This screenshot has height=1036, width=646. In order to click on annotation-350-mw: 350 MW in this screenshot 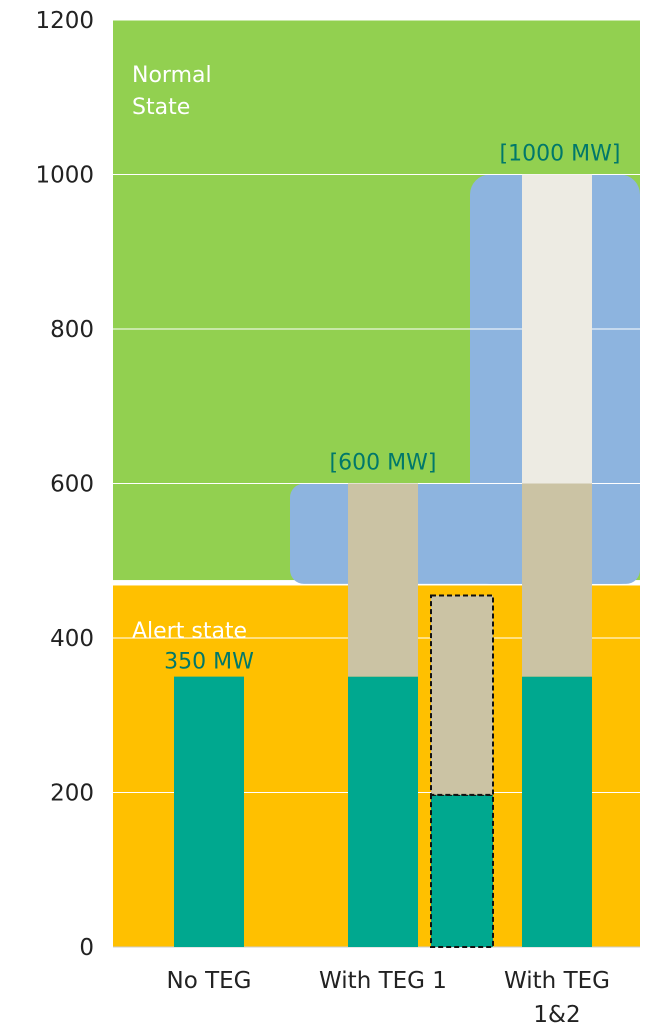, I will do `click(209, 662)`.